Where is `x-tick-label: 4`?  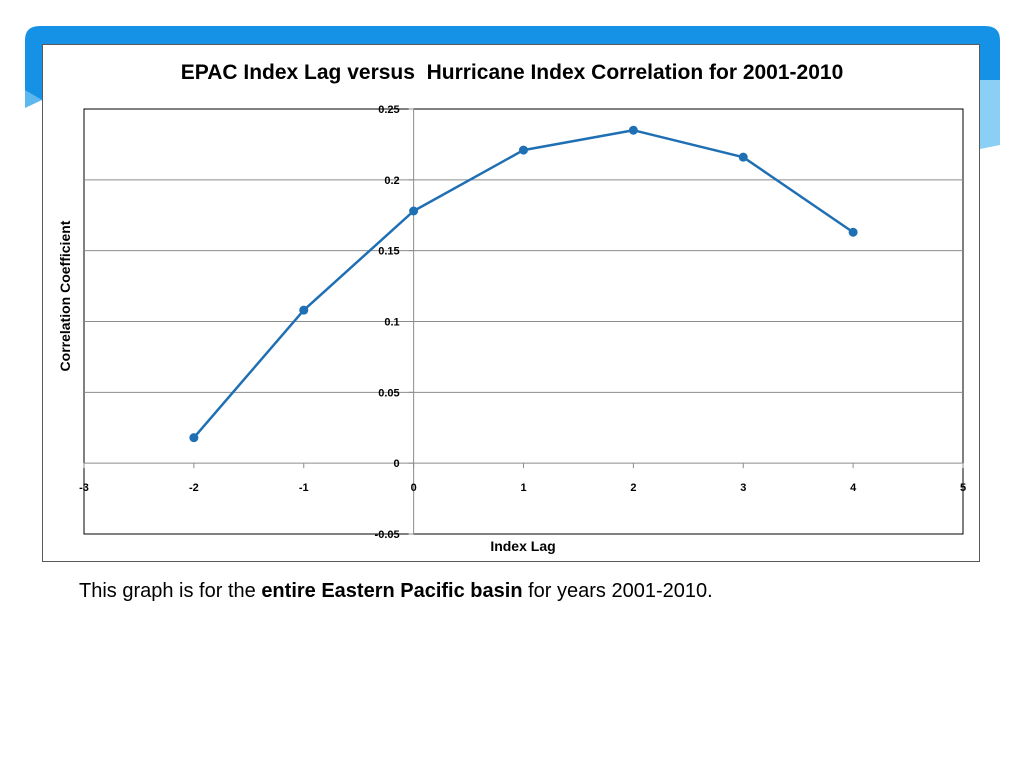
x-tick-label: 4 is located at coordinates (853, 488).